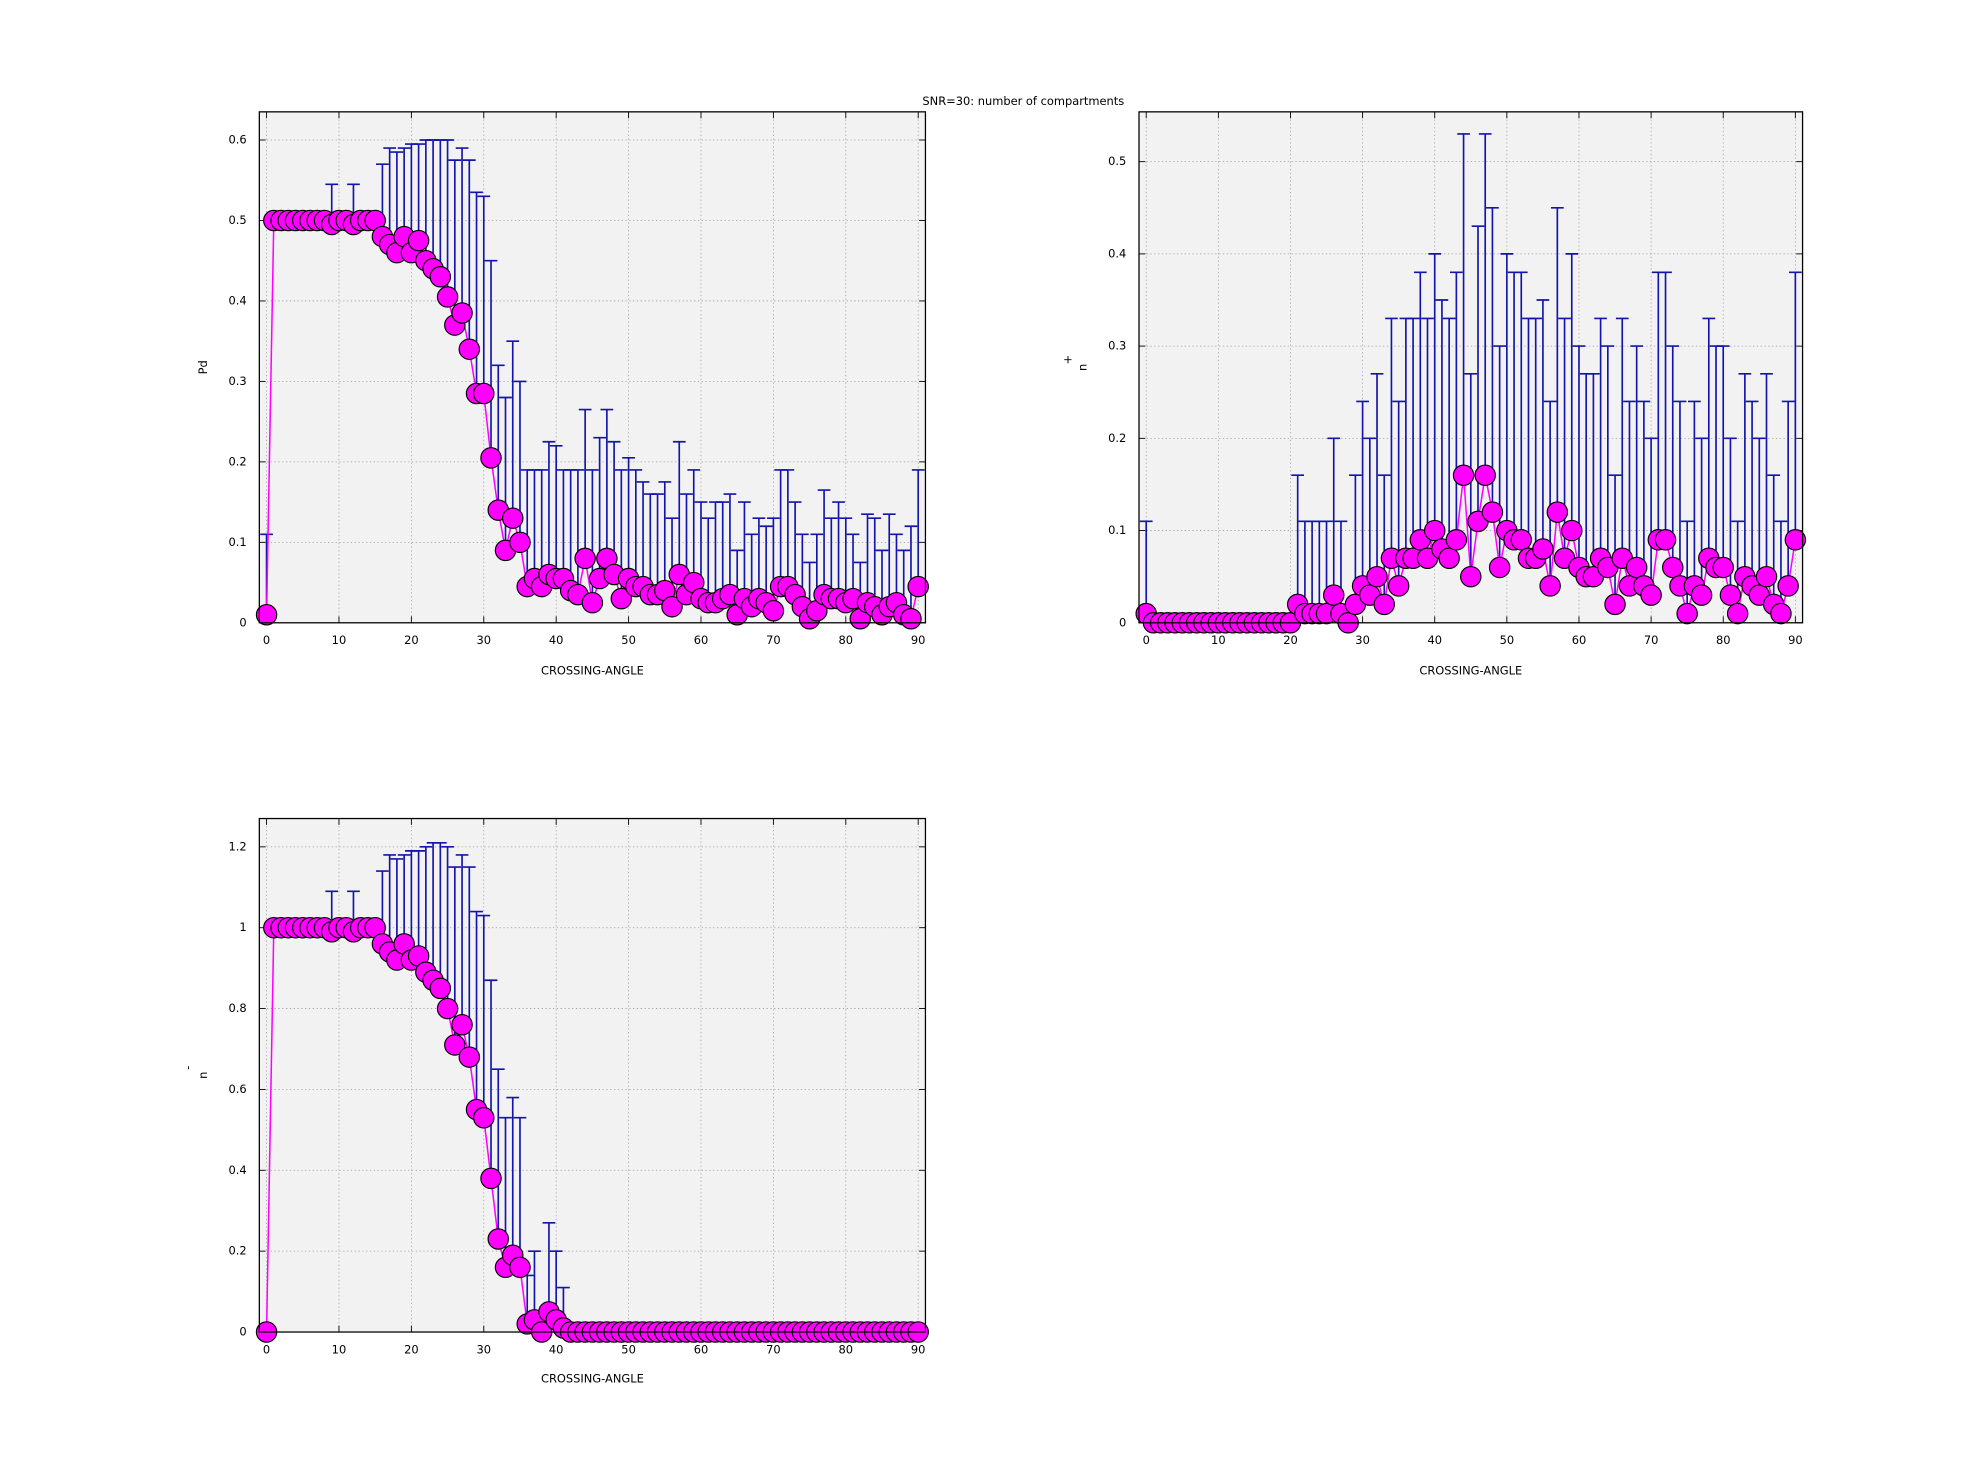 The image size is (1978, 1482). I want to click on y-tick-label: 1, so click(242, 927).